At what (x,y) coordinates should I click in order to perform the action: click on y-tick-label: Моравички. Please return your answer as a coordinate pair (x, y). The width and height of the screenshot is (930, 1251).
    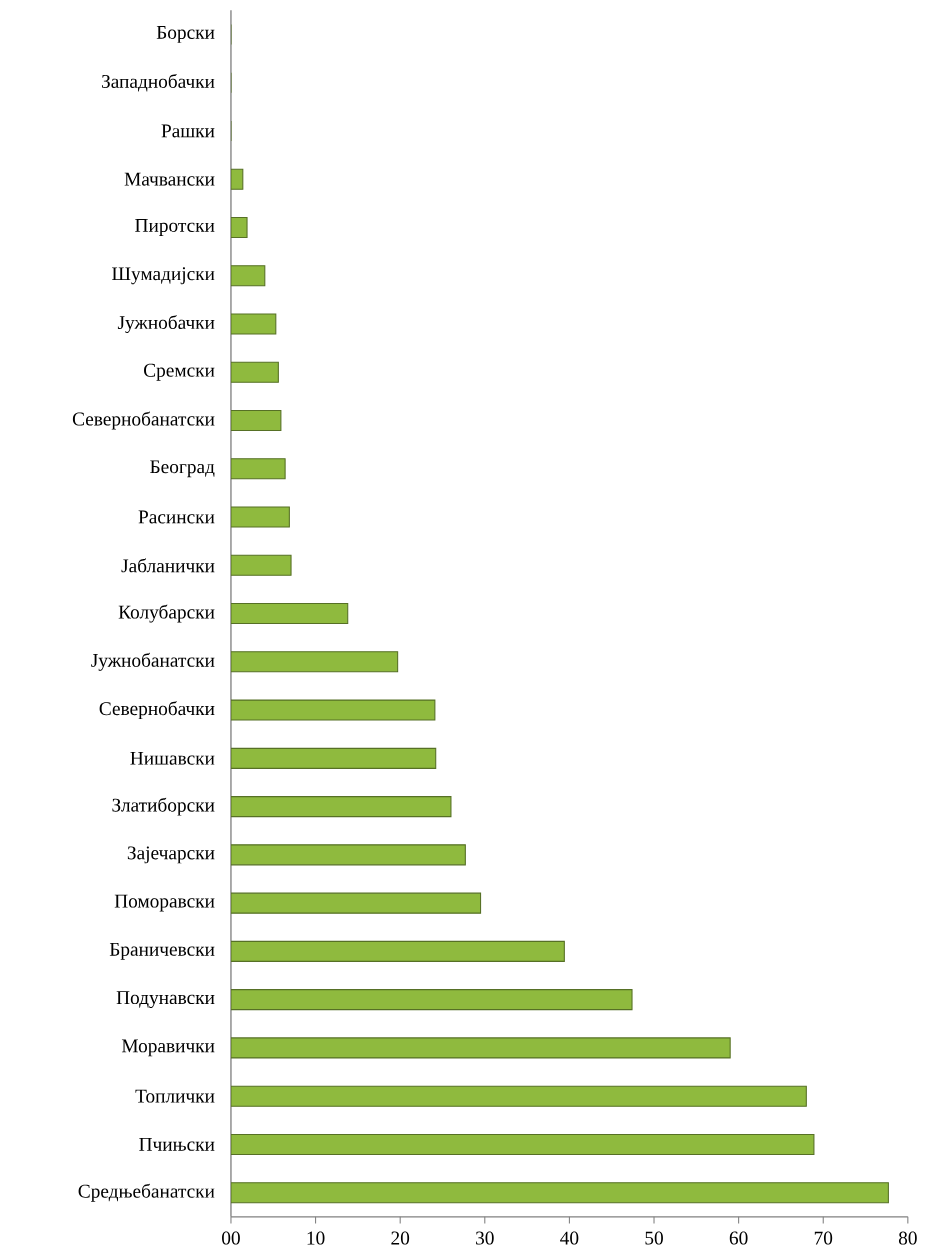
    Looking at the image, I should click on (168, 1048).